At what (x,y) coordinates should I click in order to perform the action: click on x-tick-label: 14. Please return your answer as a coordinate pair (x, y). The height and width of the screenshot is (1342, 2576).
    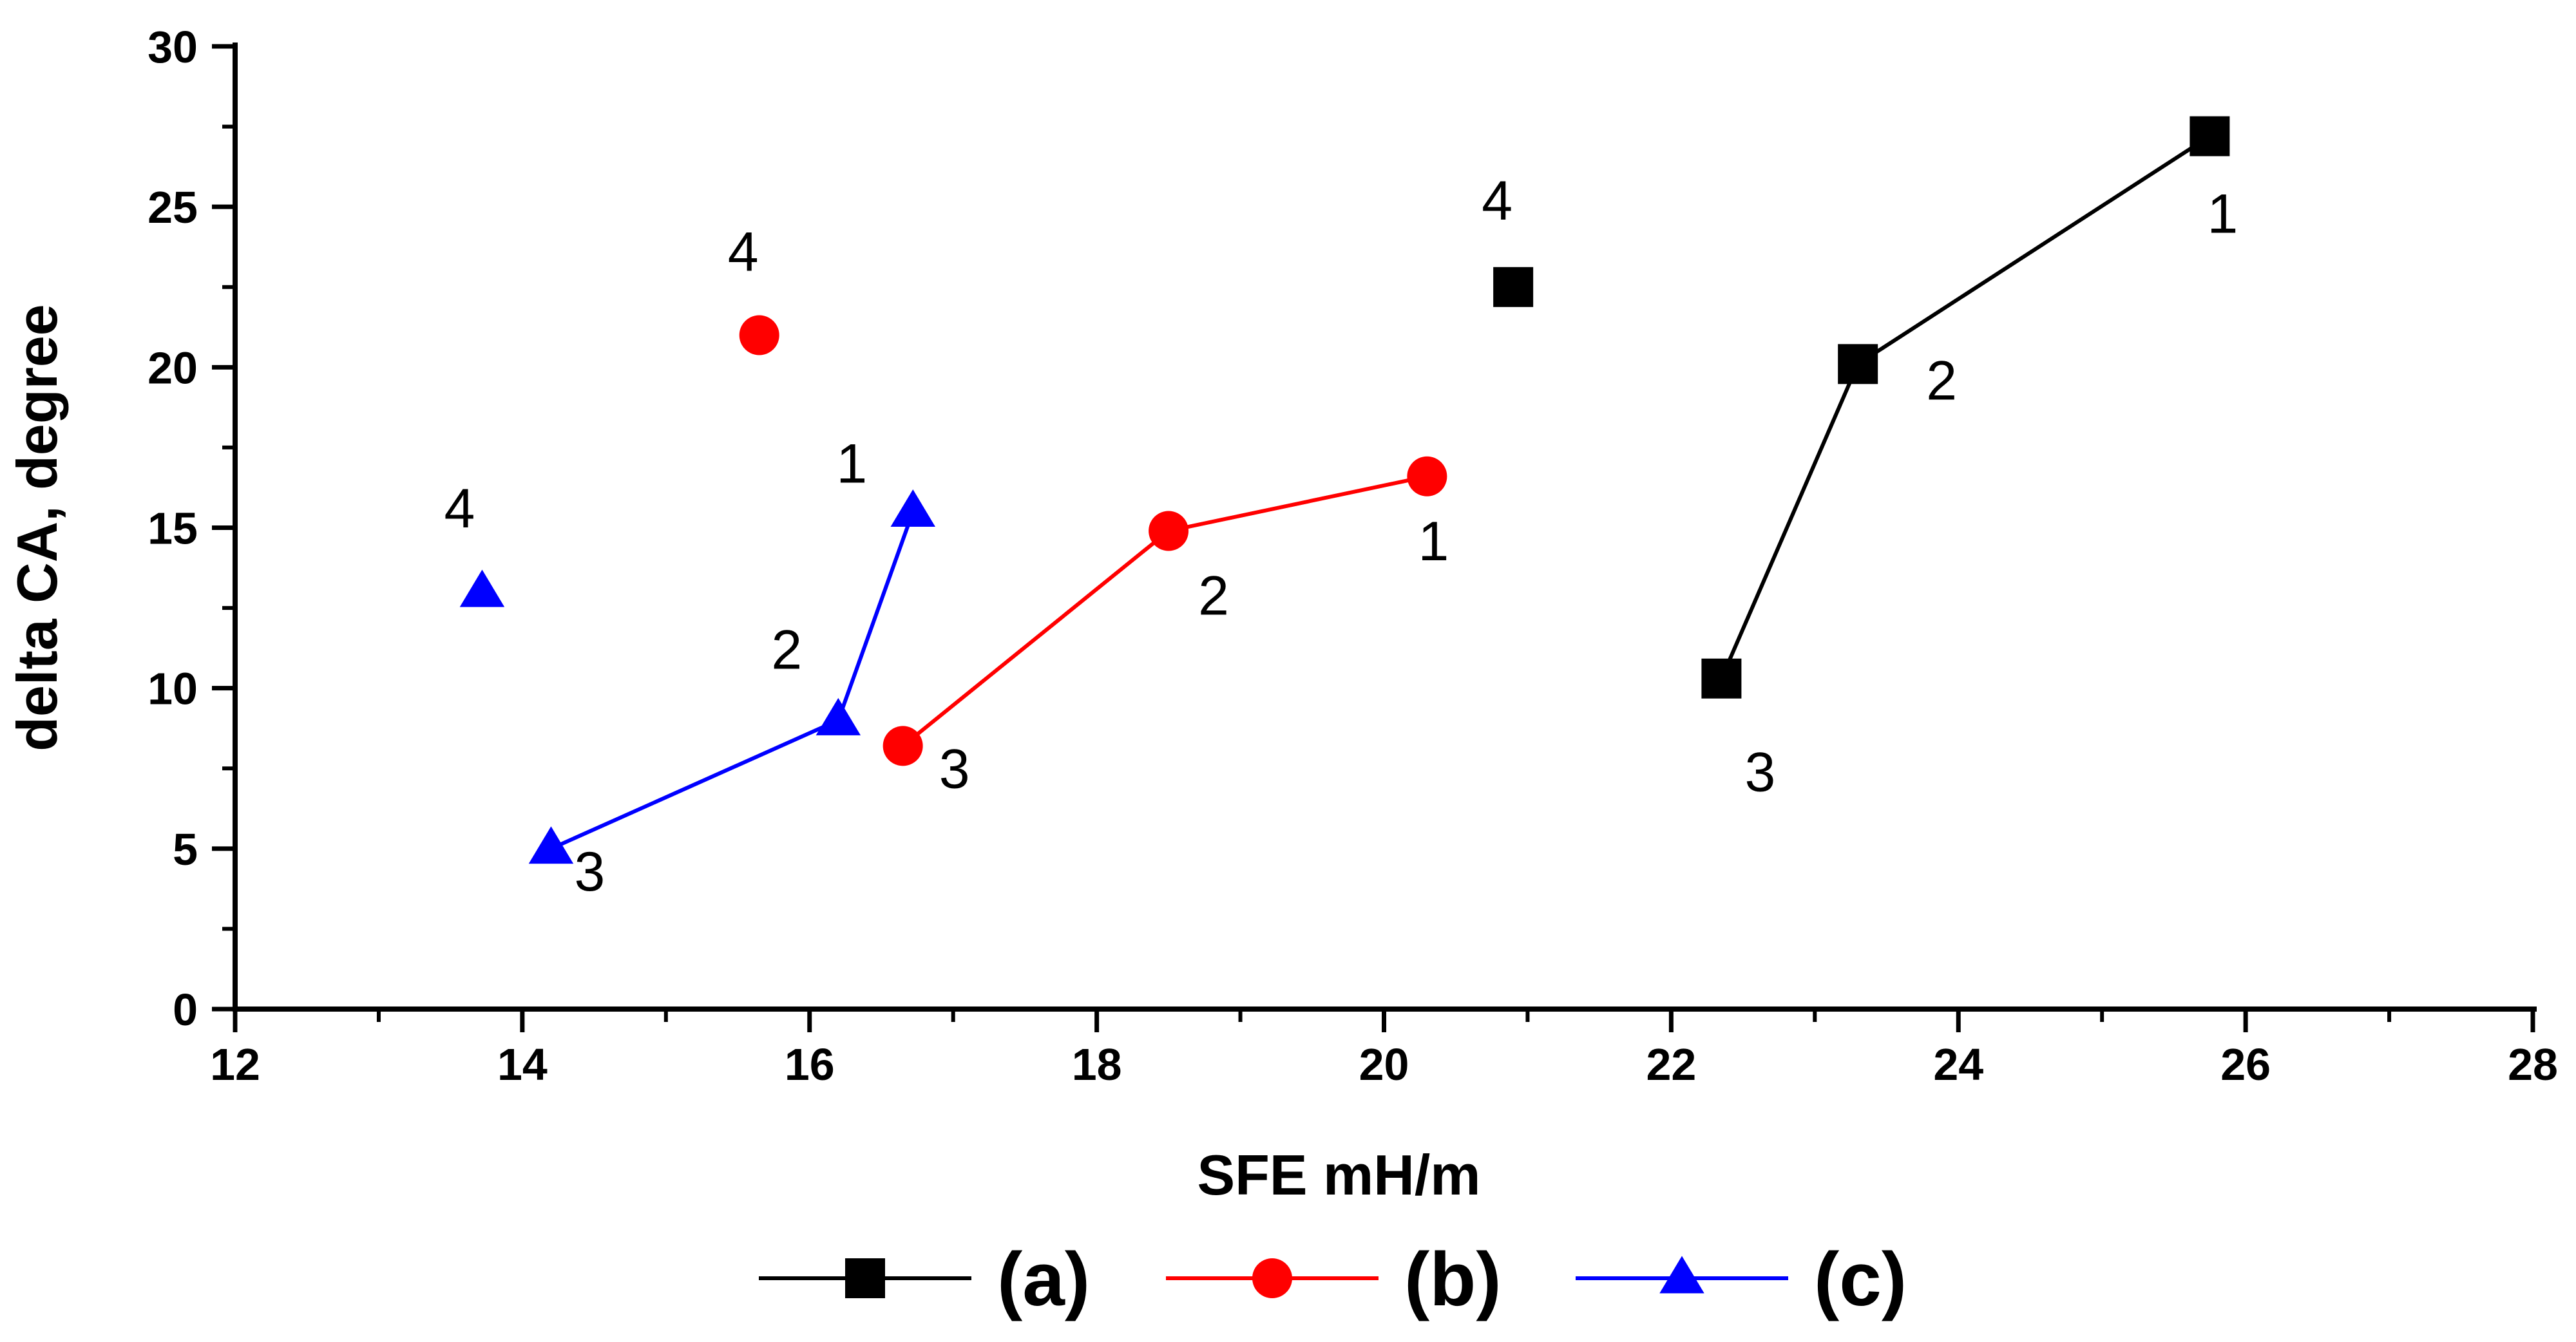
    Looking at the image, I should click on (522, 1064).